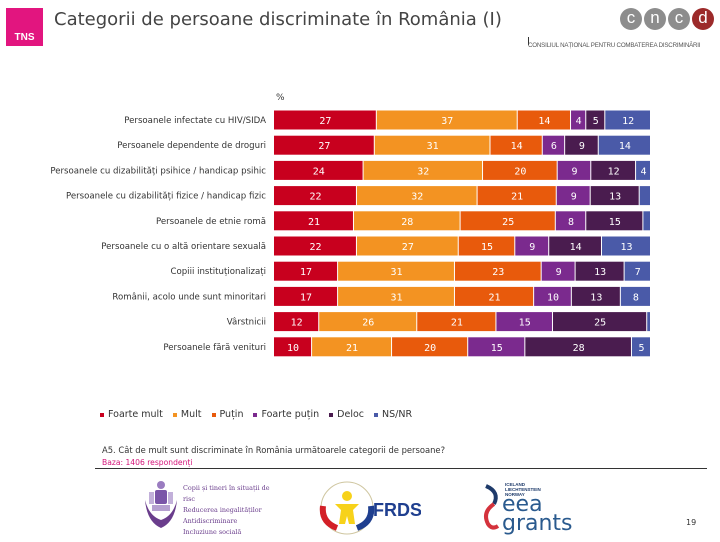  I want to click on bar-value-label: 24, so click(319, 171).